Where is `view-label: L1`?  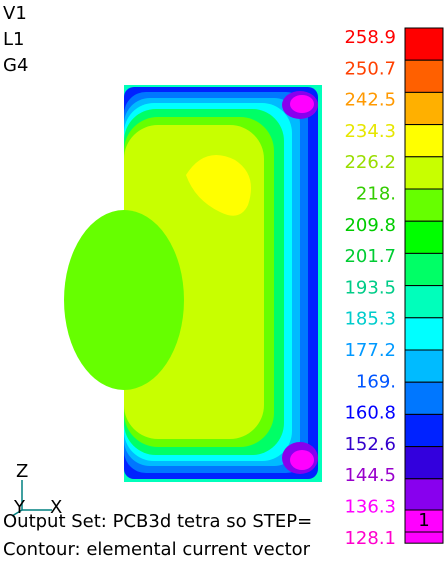
view-label: L1 is located at coordinates (13, 39).